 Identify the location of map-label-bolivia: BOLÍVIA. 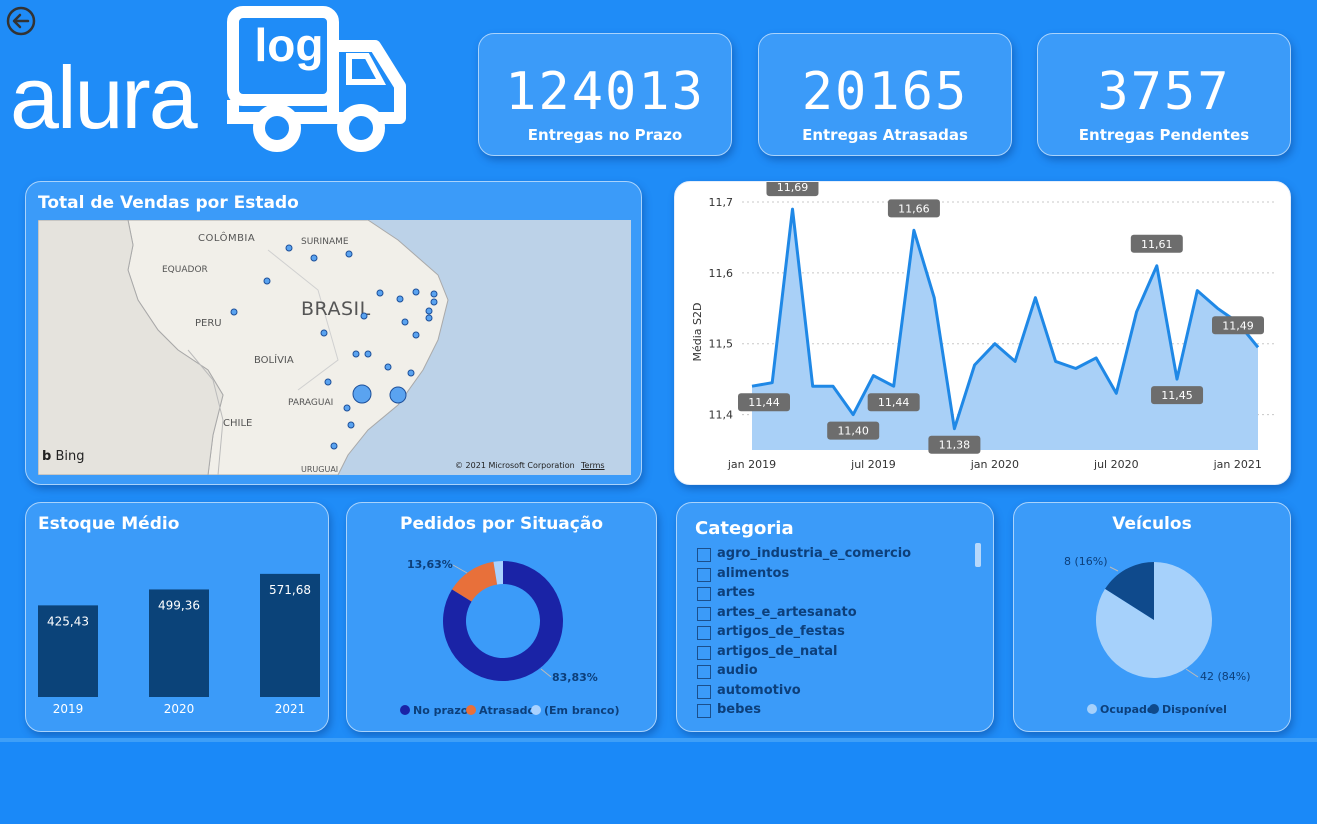
(274, 360).